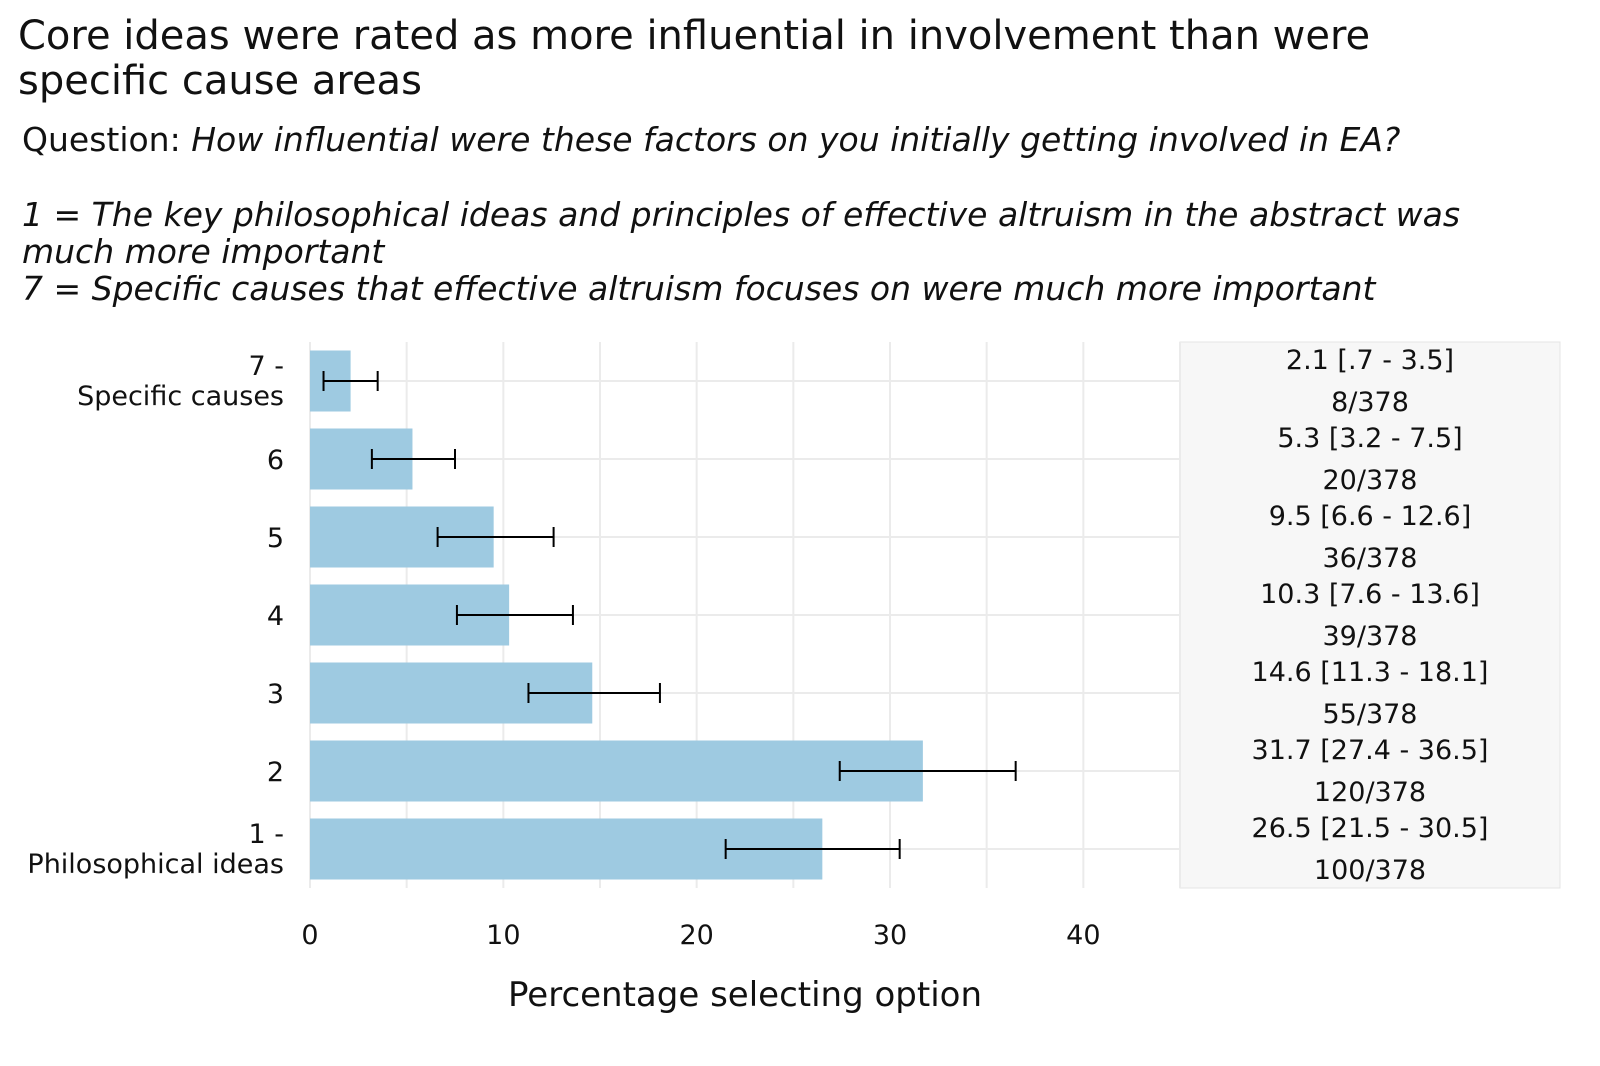  Describe the element at coordinates (107, 139) in the screenshot. I see `question-label: Question:` at that location.